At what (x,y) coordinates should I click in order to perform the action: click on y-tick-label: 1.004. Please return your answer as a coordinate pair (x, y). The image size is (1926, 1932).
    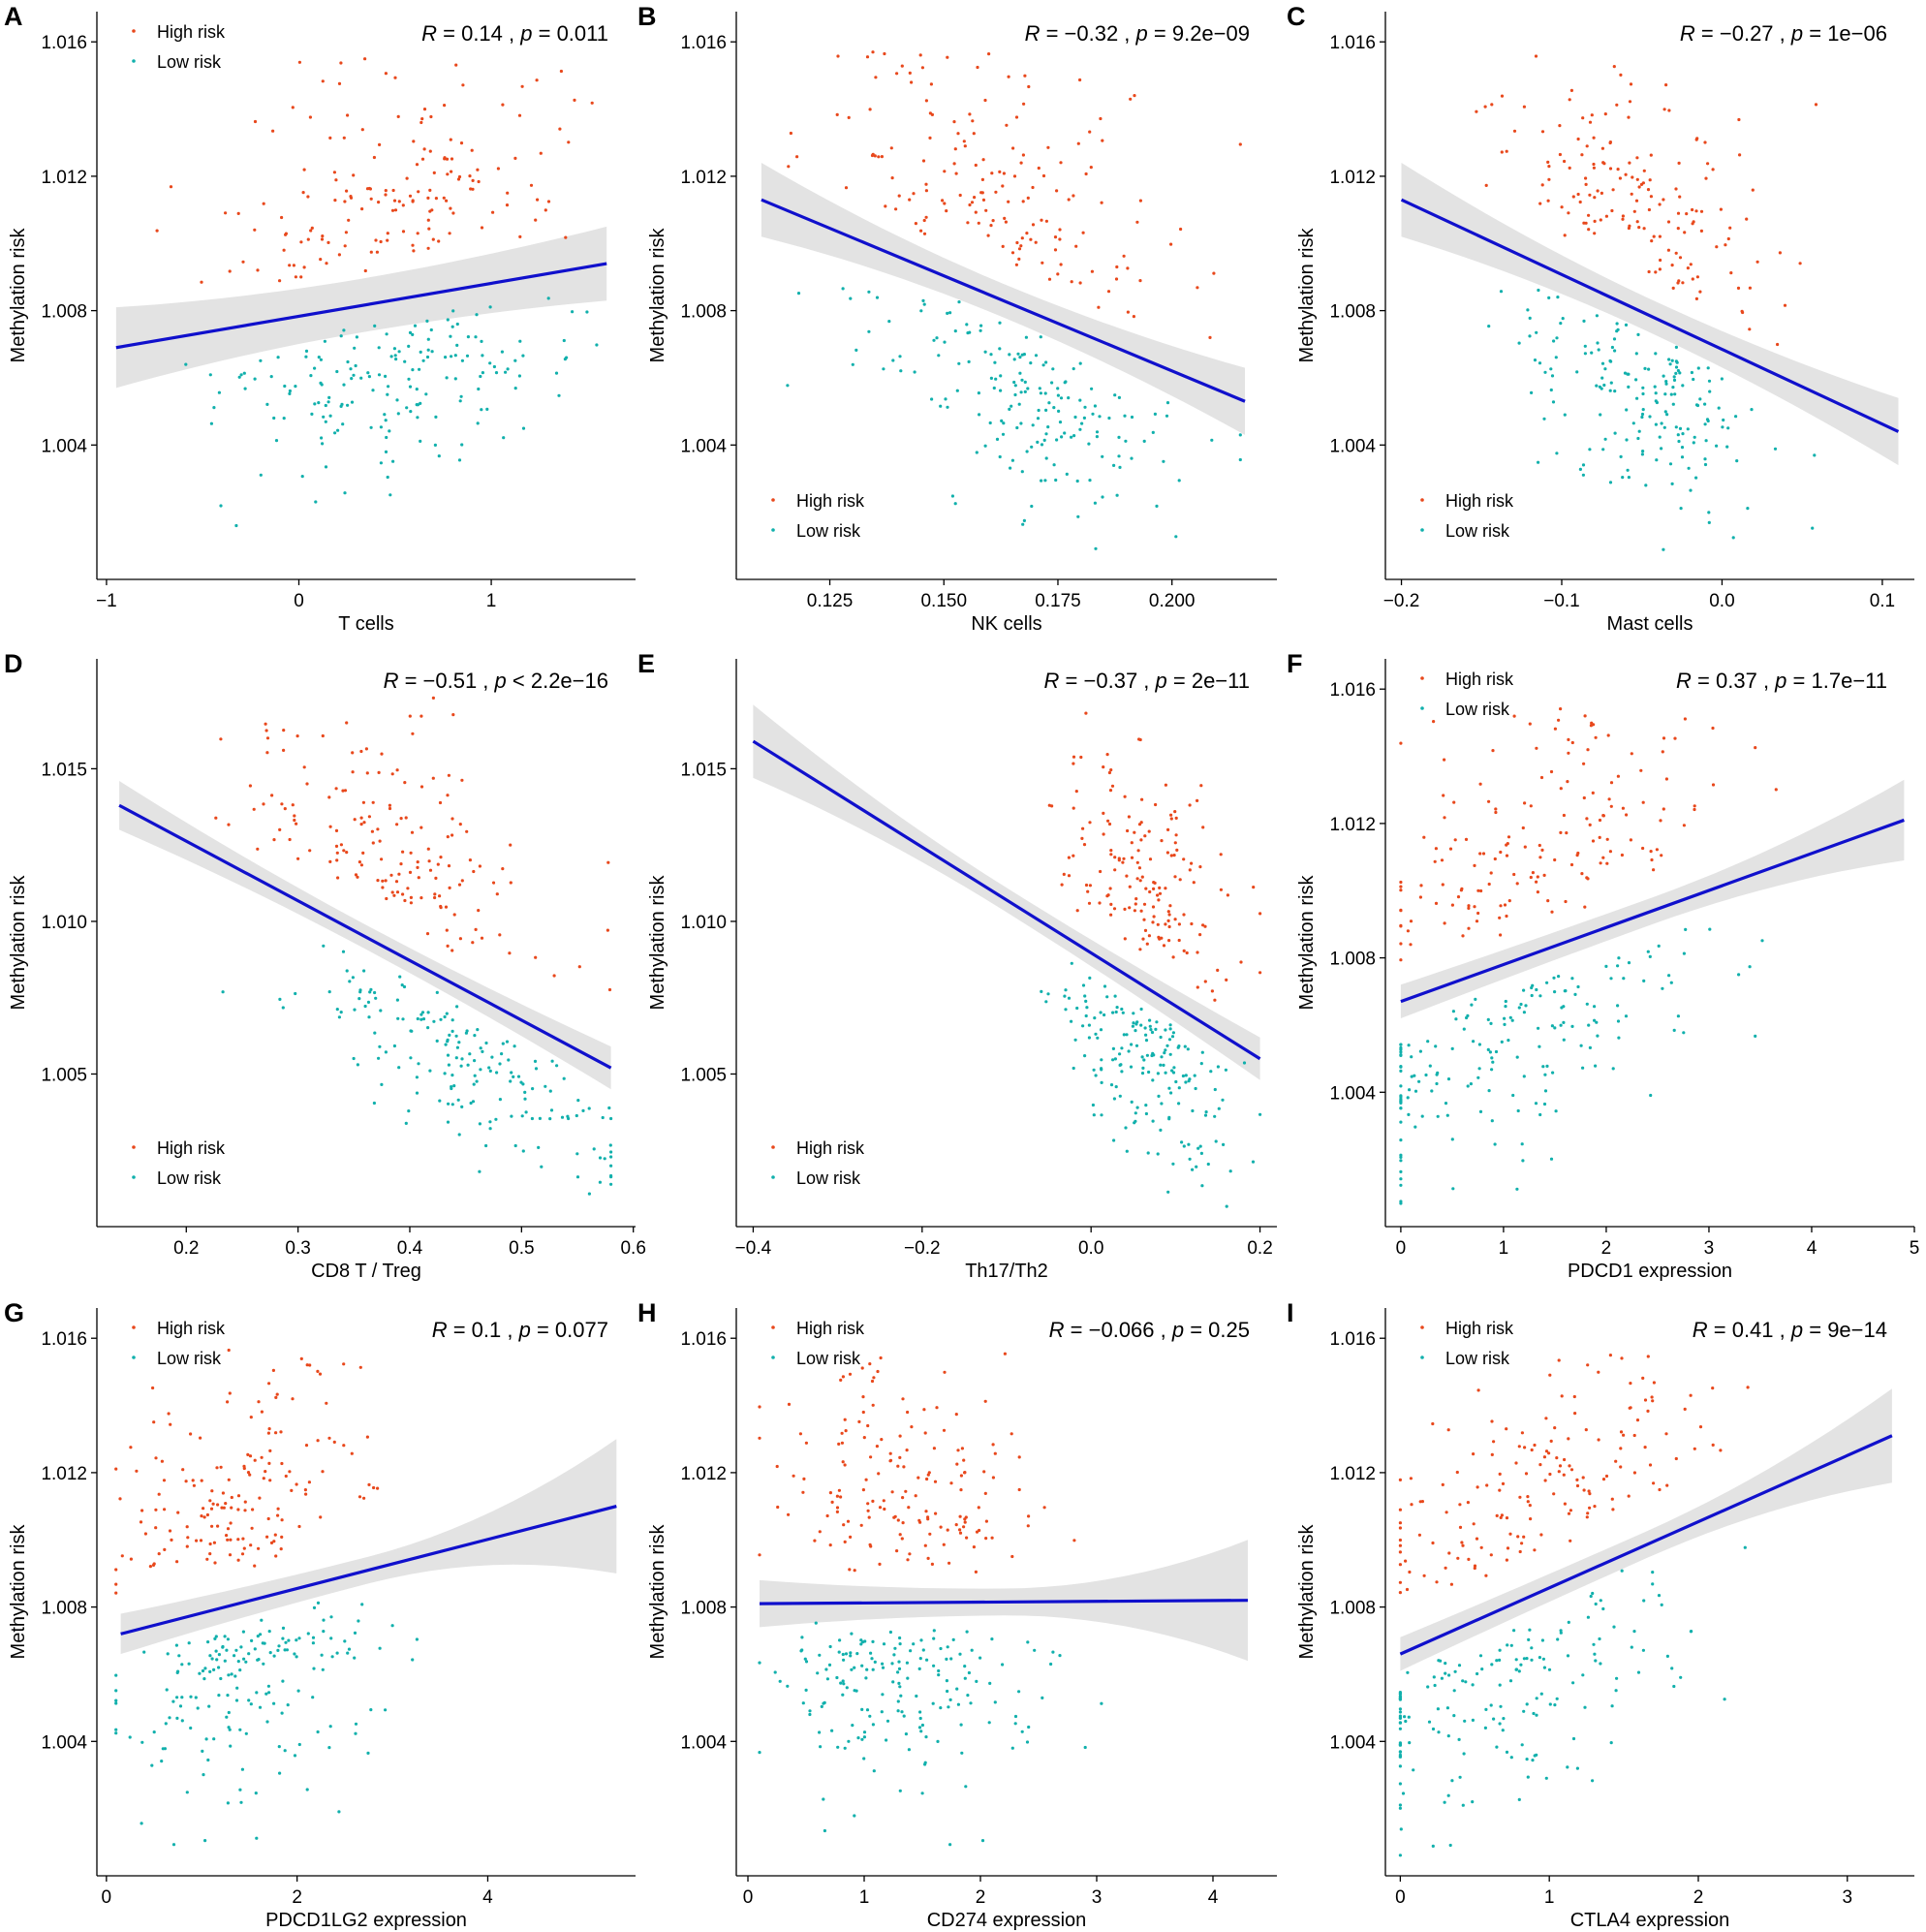
    Looking at the image, I should click on (1352, 1093).